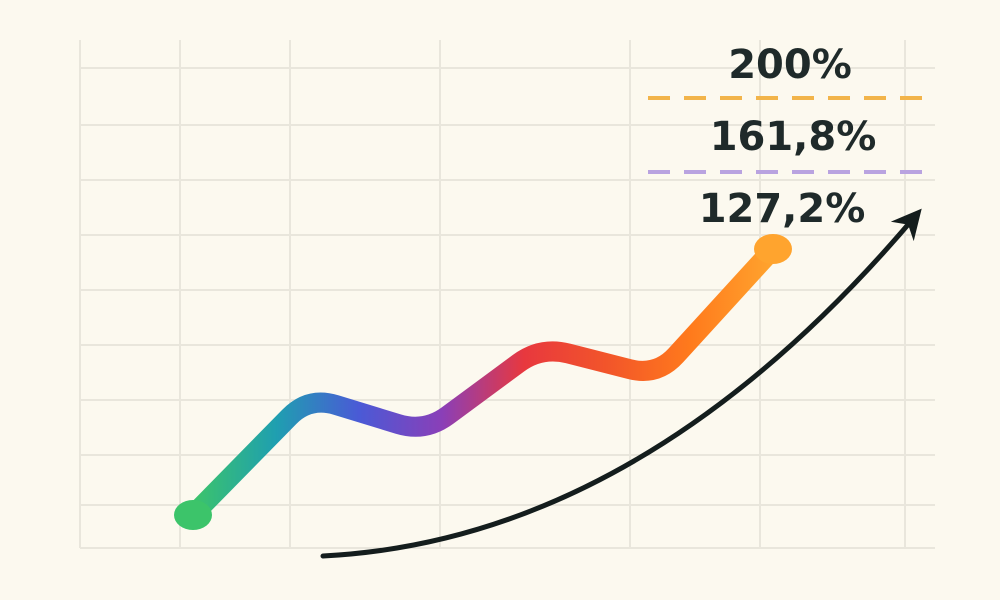 This screenshot has height=600, width=1000. Describe the element at coordinates (790, 65) in the screenshot. I see `level-label-200: 200%` at that location.